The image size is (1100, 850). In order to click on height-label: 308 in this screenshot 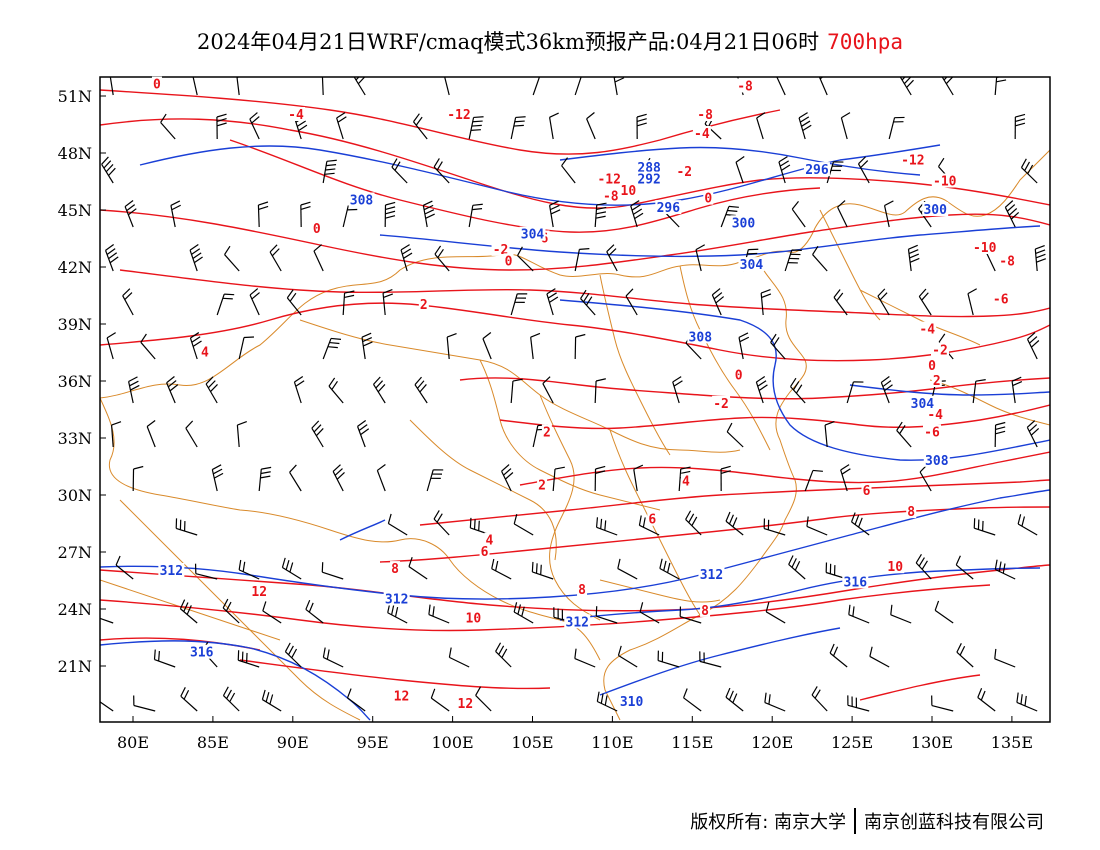, I will do `click(362, 201)`.